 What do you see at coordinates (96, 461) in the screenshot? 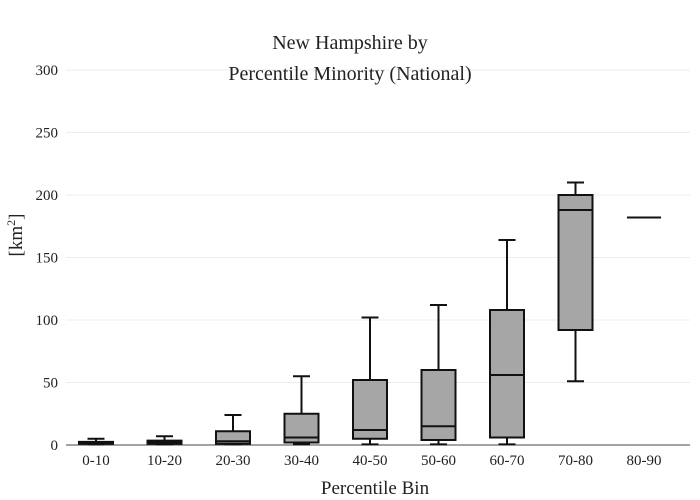
I see `x-tick-label: 0-10` at bounding box center [96, 461].